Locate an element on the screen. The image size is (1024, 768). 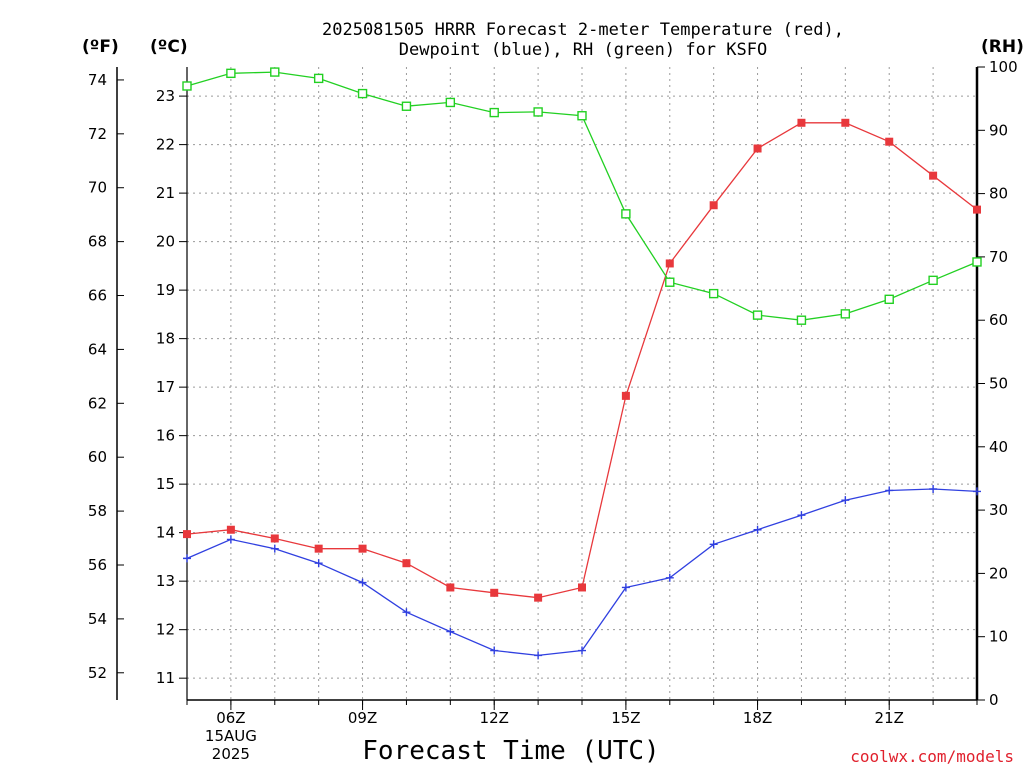
fahrenheit-tick-label: 74 is located at coordinates (97, 80).